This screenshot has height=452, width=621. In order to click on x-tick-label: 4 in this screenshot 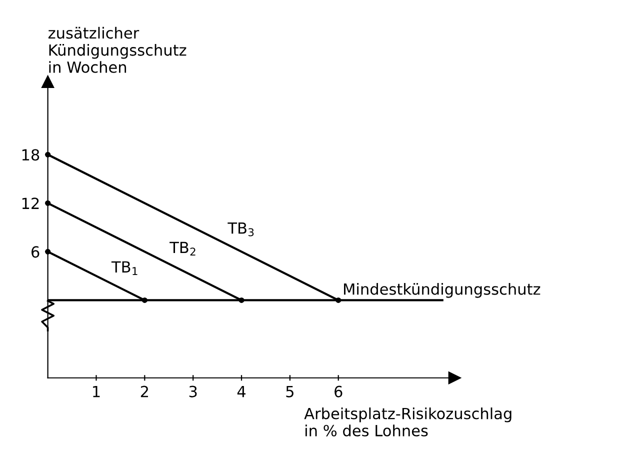, I will do `click(241, 392)`.